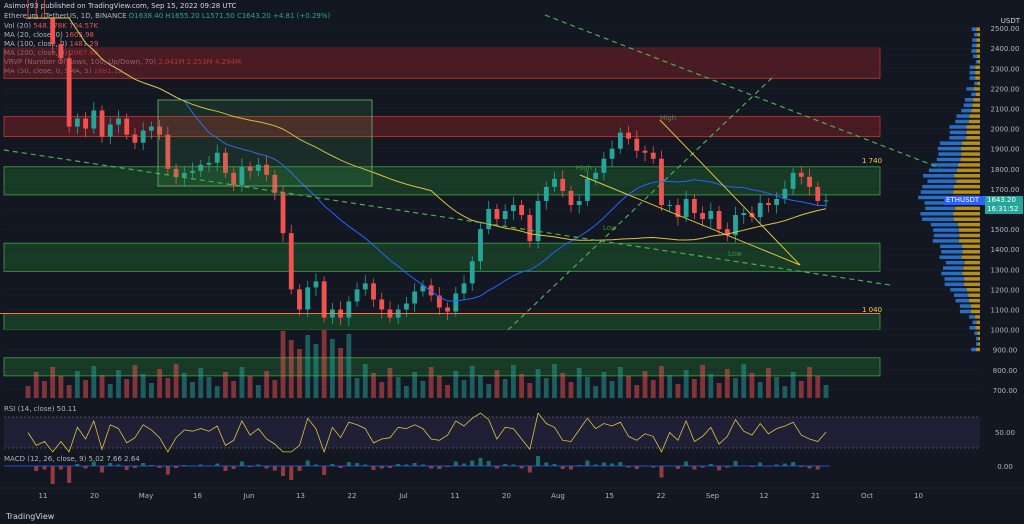 The width and height of the screenshot is (1024, 524). What do you see at coordinates (30, 516) in the screenshot?
I see `tradingview-logo: TradingView` at bounding box center [30, 516].